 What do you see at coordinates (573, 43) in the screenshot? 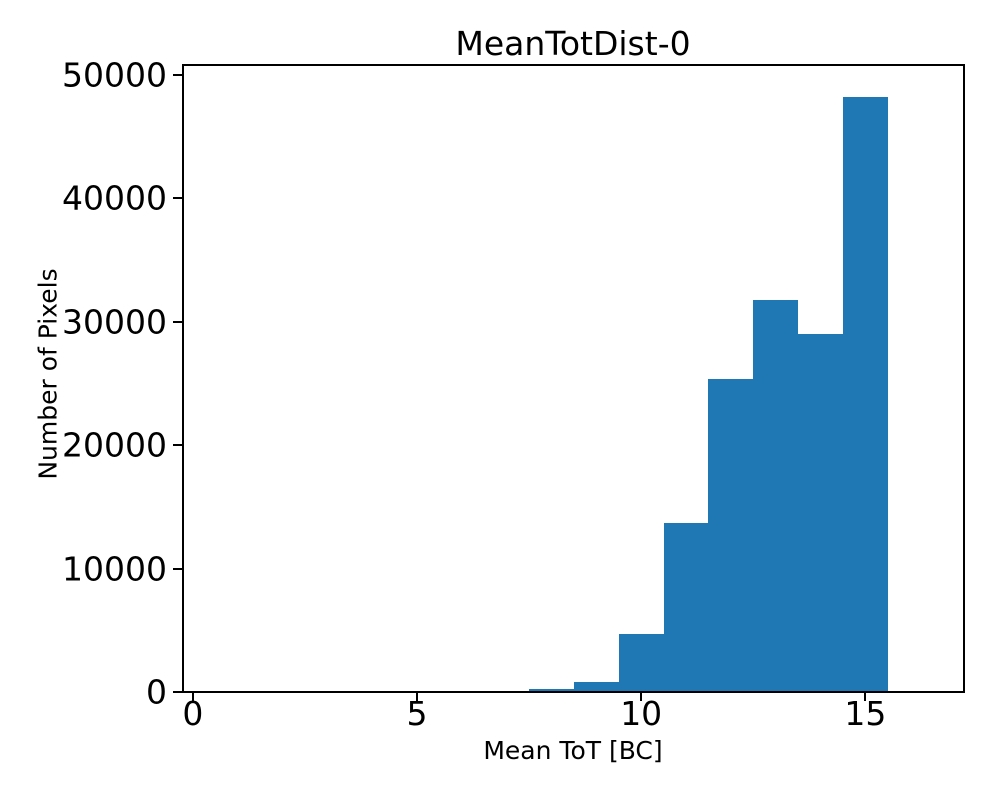
I see `chart-title: MeanTotDist-0` at bounding box center [573, 43].